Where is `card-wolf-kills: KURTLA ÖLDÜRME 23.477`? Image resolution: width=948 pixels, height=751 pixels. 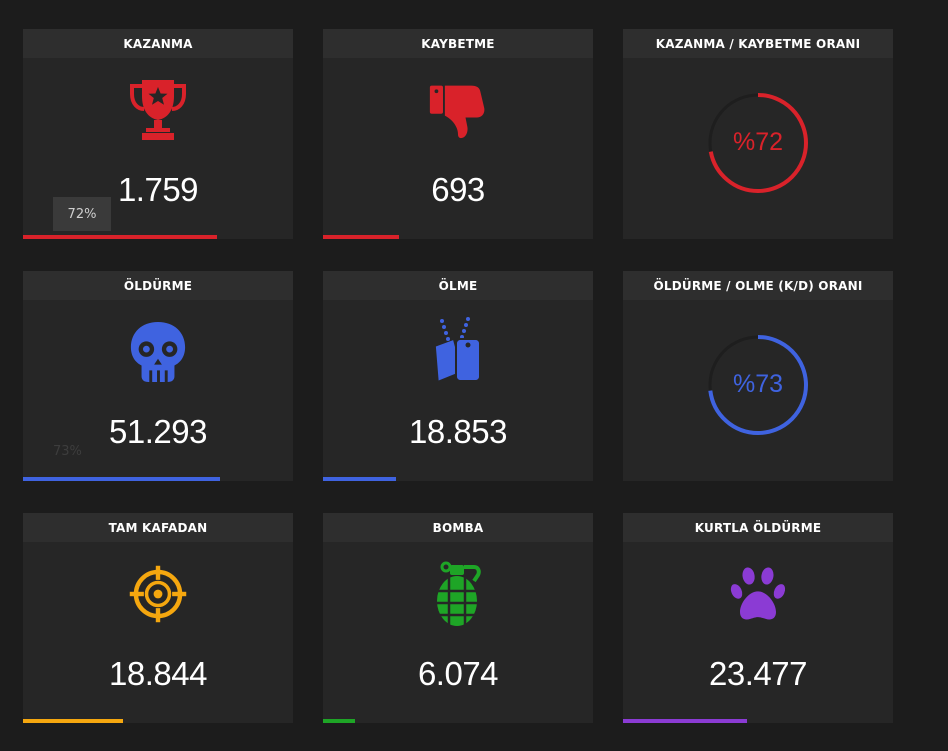 card-wolf-kills: KURTLA ÖLDÜRME 23.477 is located at coordinates (758, 618).